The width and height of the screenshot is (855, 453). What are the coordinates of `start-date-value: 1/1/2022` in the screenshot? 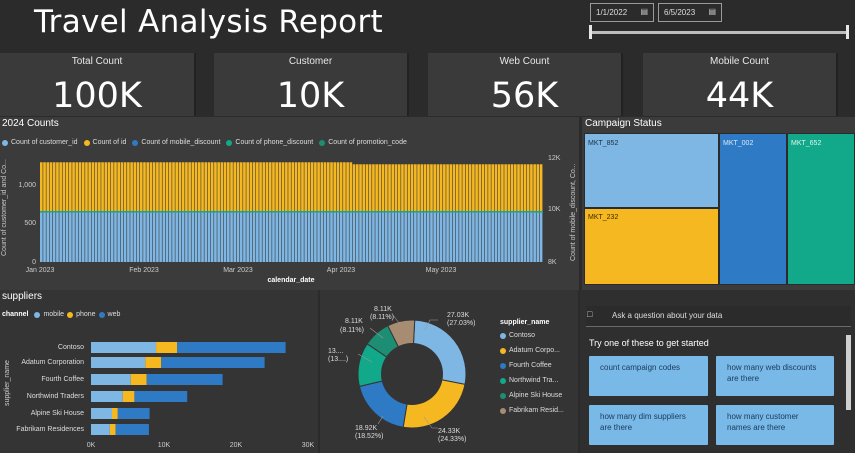 It's located at (612, 12).